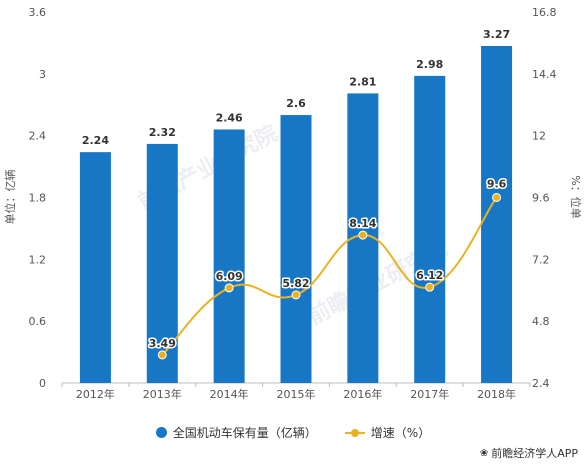 The image size is (586, 466). What do you see at coordinates (295, 283) in the screenshot?
I see `line-data-label: 5.82` at bounding box center [295, 283].